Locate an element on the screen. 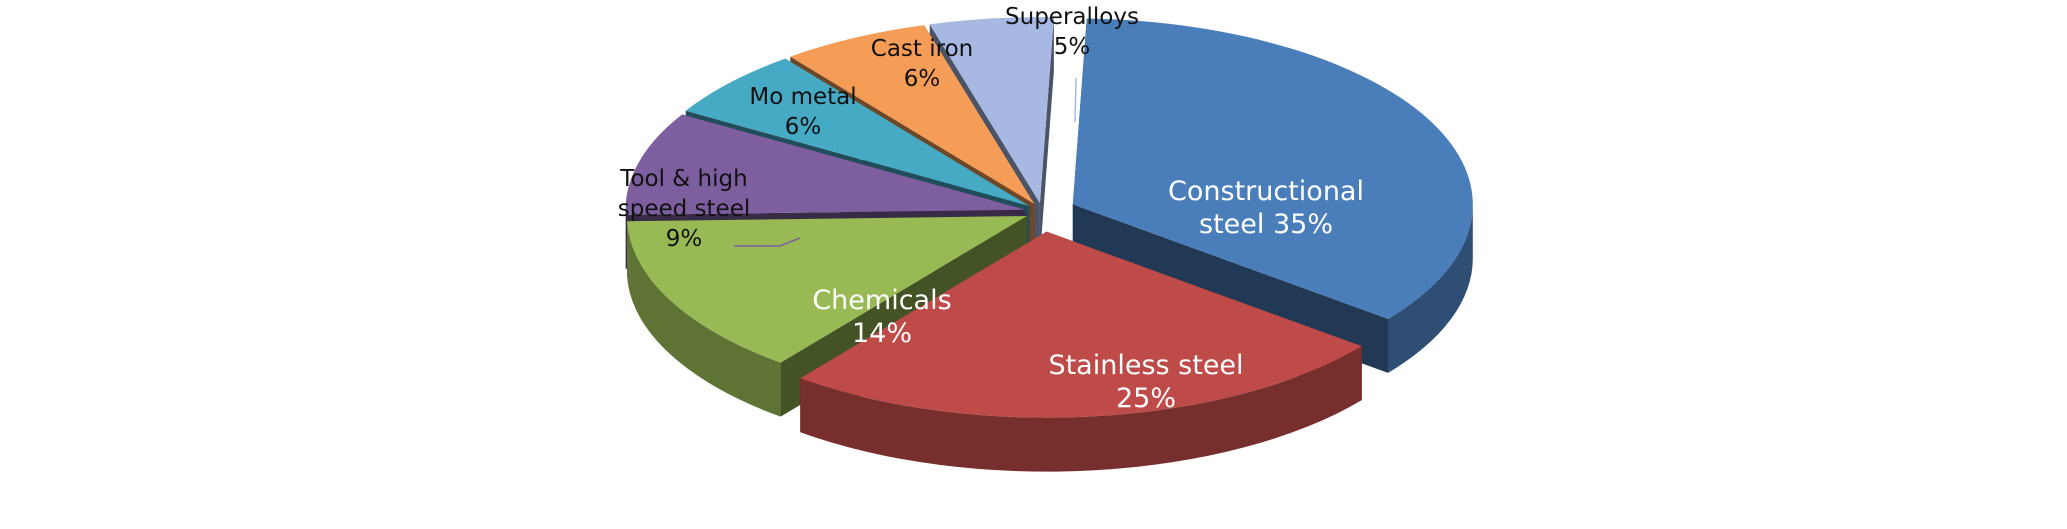 Image resolution: width=2067 pixels, height=529 pixels. slice-label-1: Stainless steel 25% is located at coordinates (1145, 382).